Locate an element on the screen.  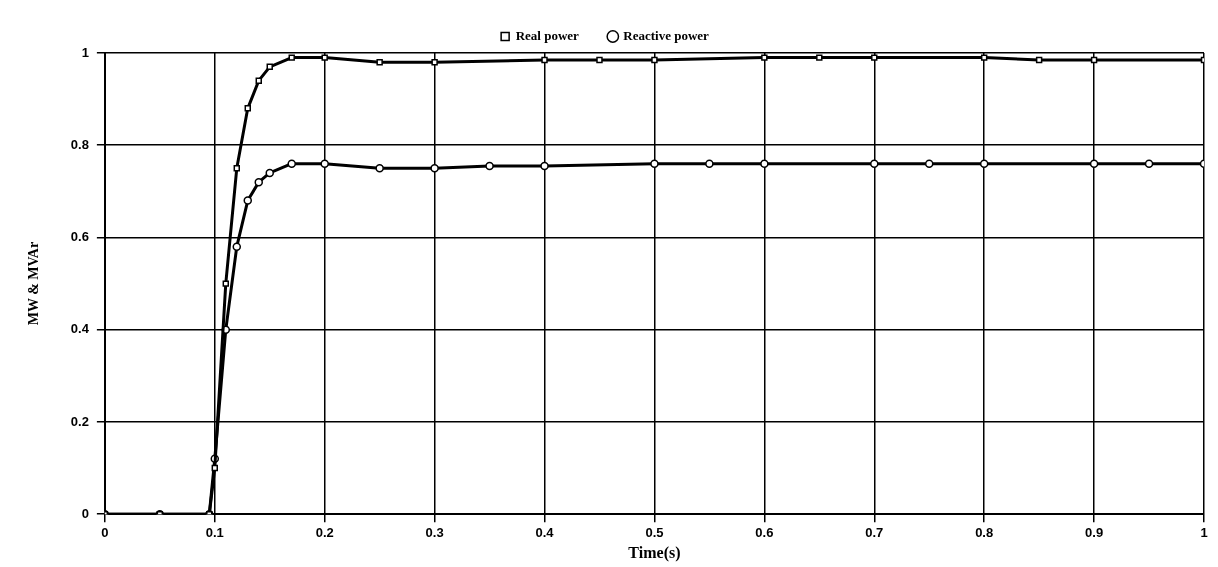
x-tick-label: 0.2 is located at coordinates (324, 532).